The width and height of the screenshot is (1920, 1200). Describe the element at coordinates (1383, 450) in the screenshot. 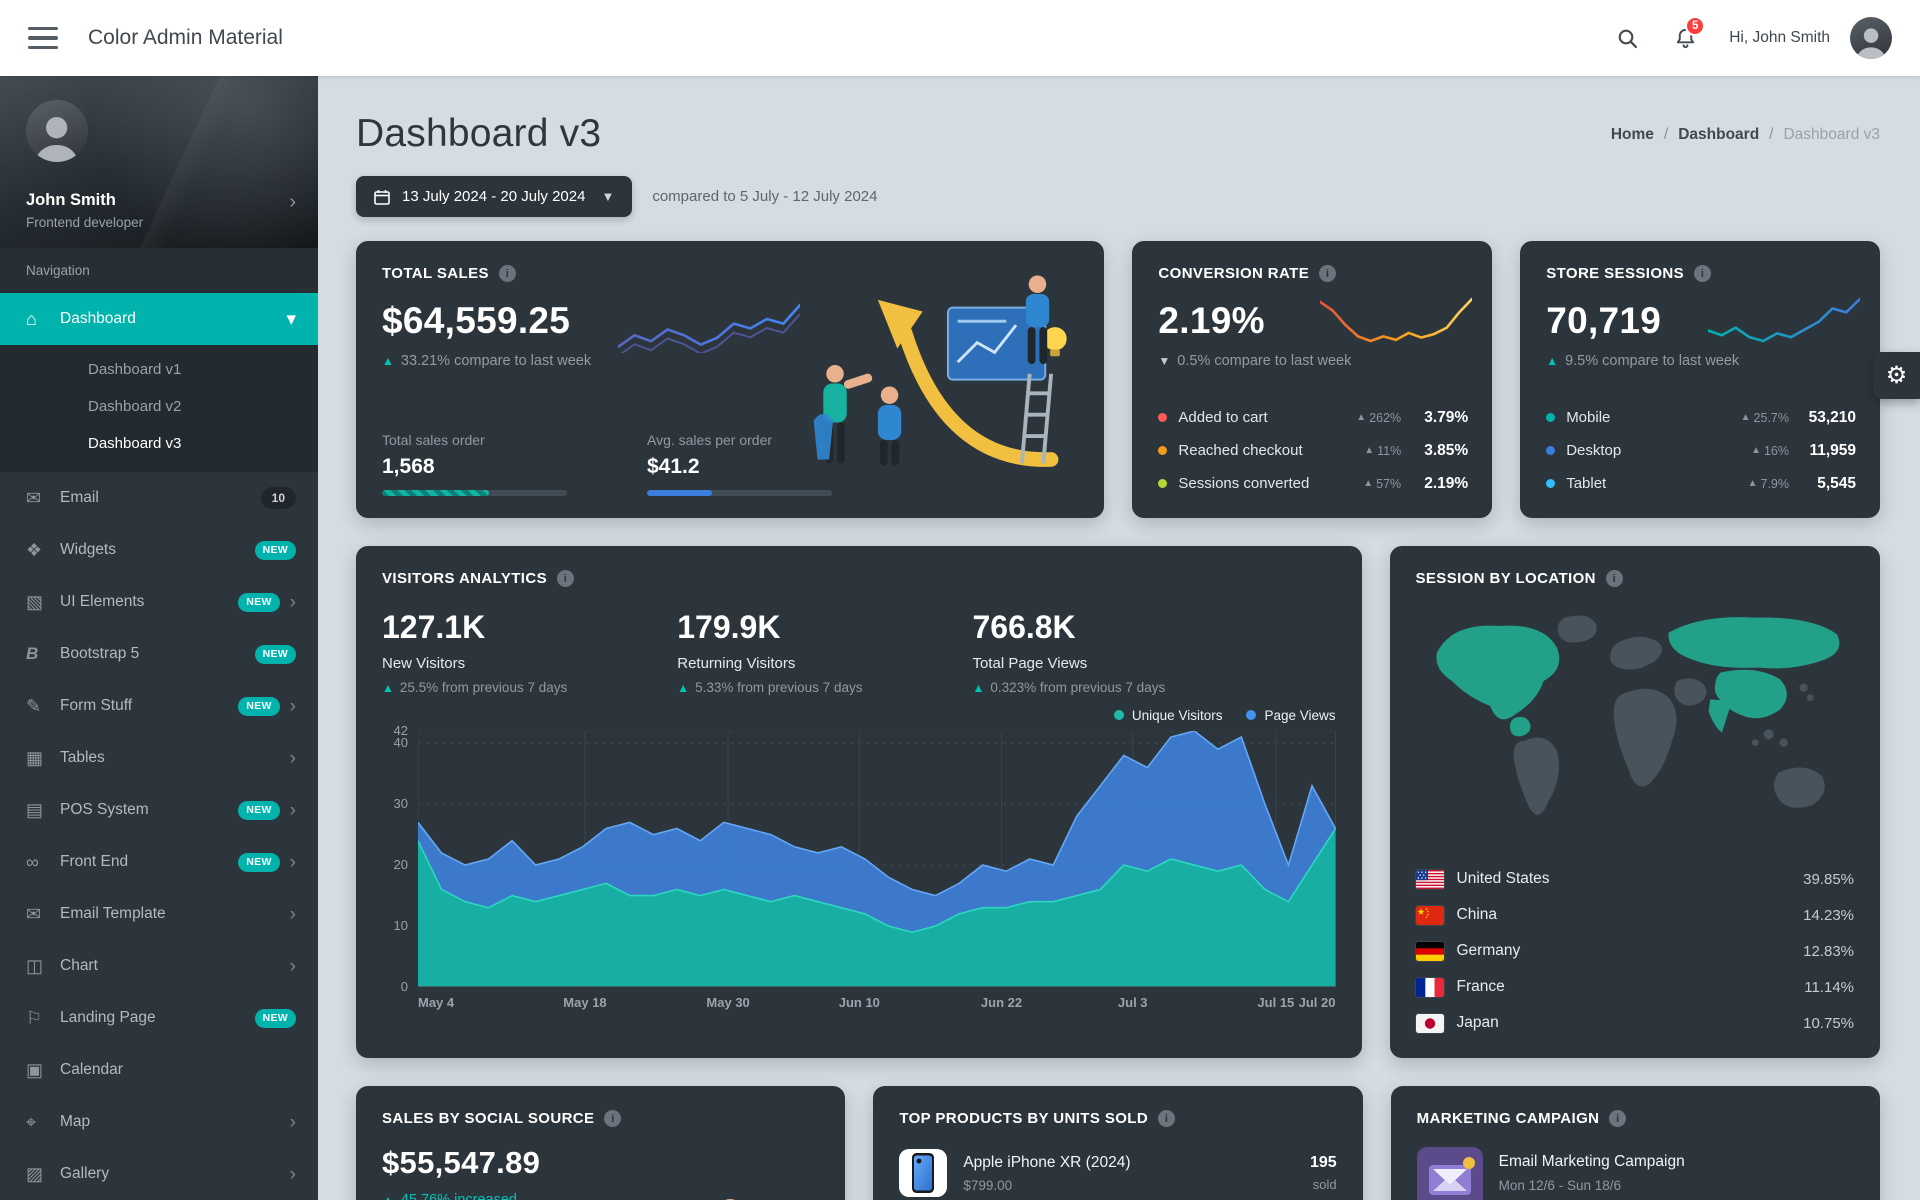

I see `breakdown-change: ▲ 11%` at that location.